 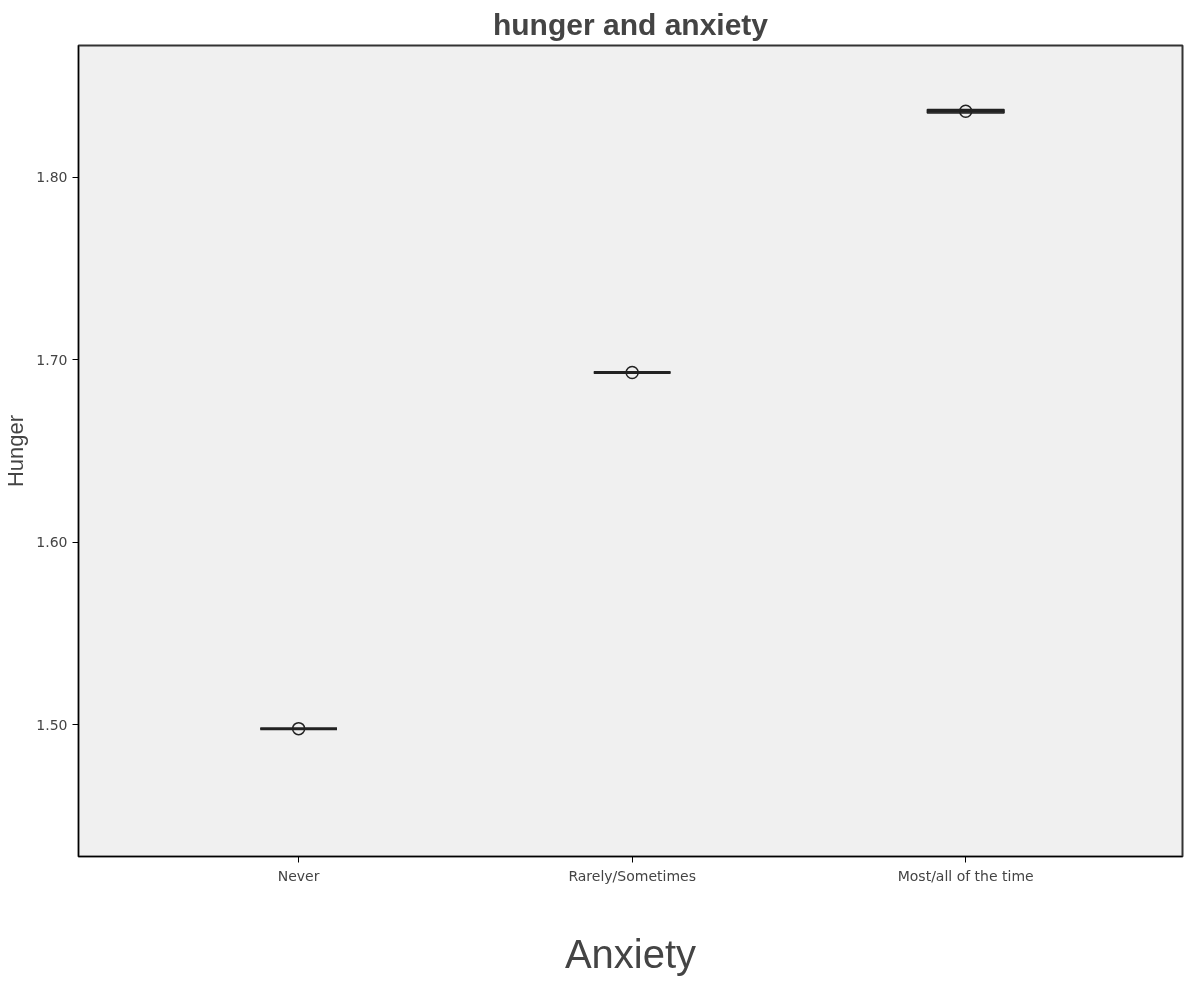 What do you see at coordinates (965, 875) in the screenshot?
I see `x-tick-label: Most/all of the time` at bounding box center [965, 875].